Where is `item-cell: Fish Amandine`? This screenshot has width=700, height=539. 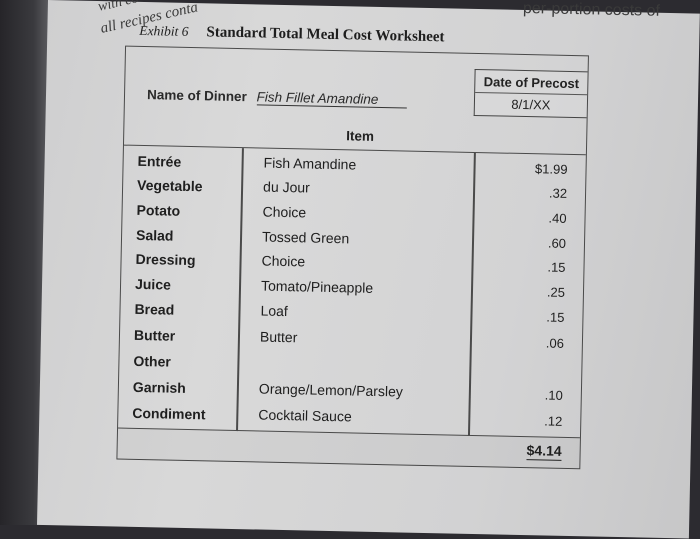 item-cell: Fish Amandine is located at coordinates (310, 163).